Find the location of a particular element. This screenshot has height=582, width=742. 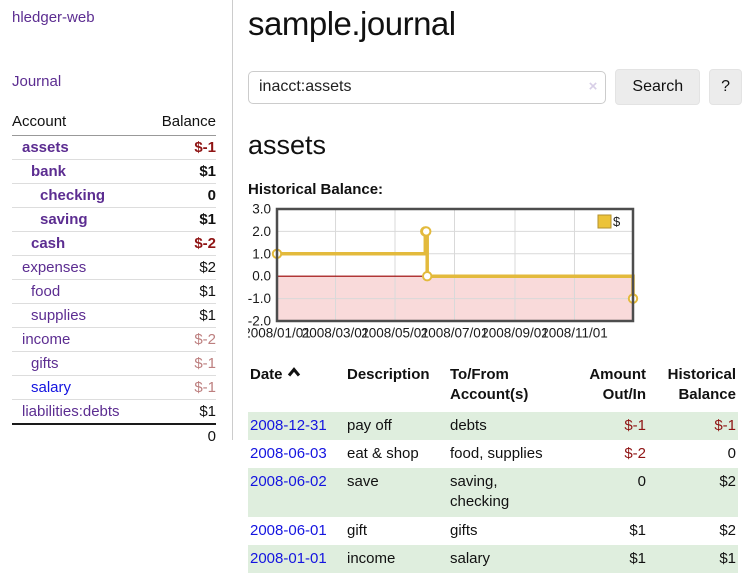

register-balance-cell: $1 is located at coordinates (727, 558).